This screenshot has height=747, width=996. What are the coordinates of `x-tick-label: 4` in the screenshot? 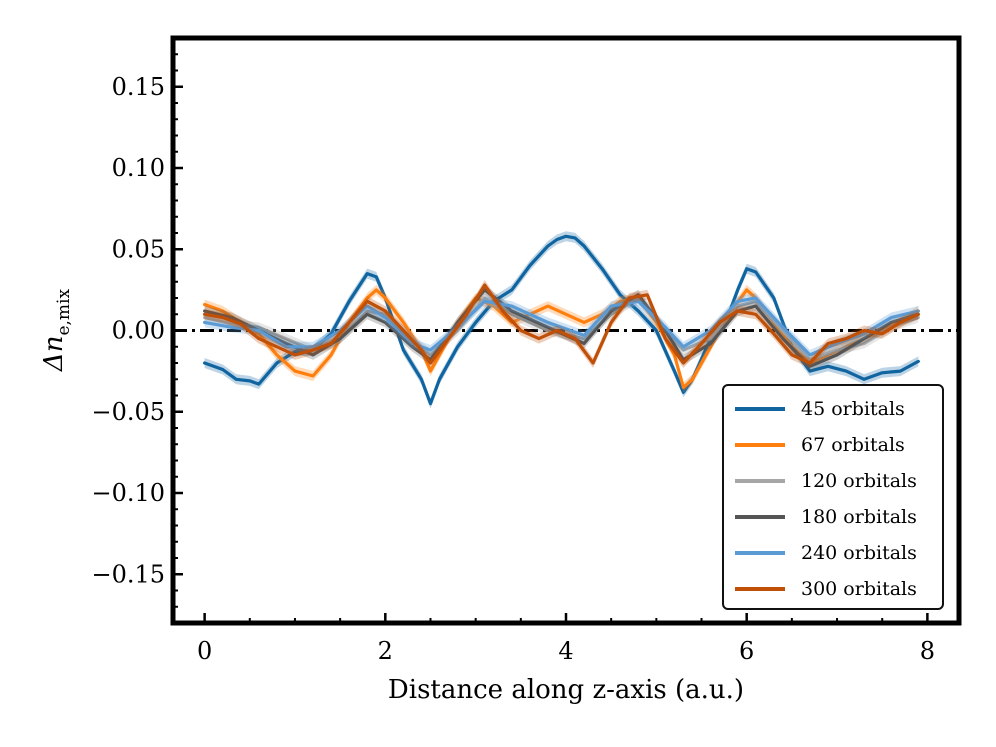 It's located at (565, 651).